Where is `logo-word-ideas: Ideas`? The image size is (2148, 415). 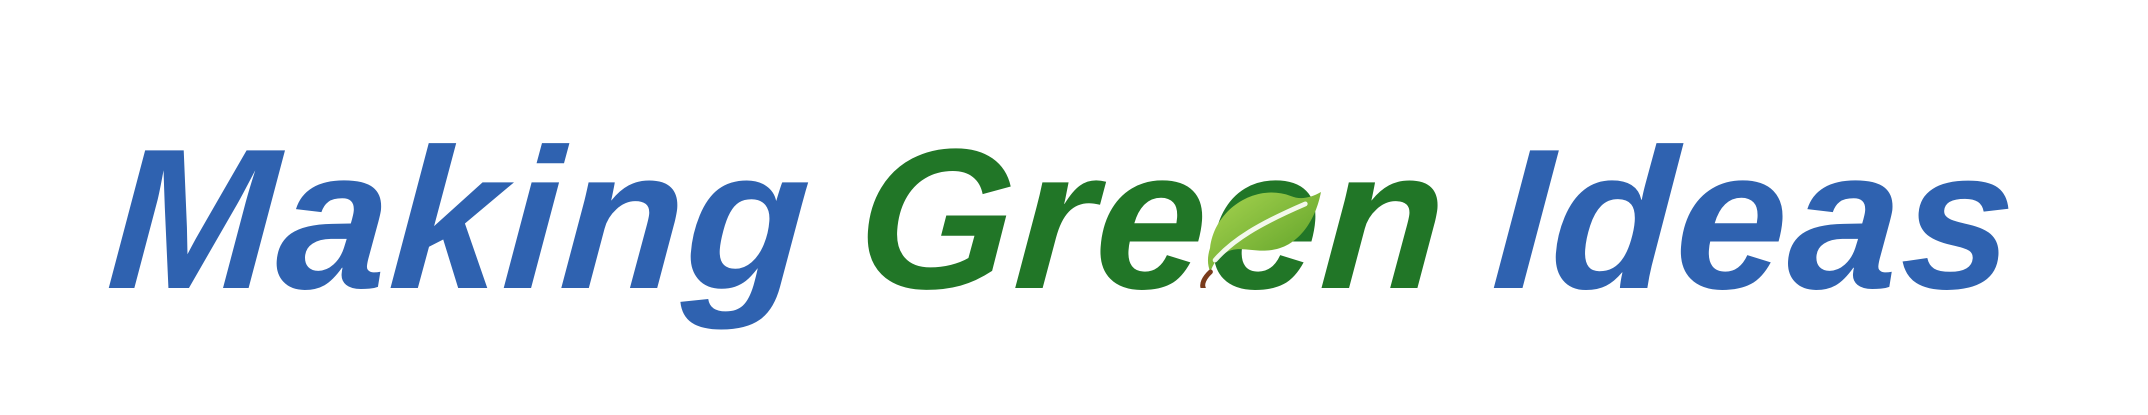 logo-word-ideas: Ideas is located at coordinates (1756, 219).